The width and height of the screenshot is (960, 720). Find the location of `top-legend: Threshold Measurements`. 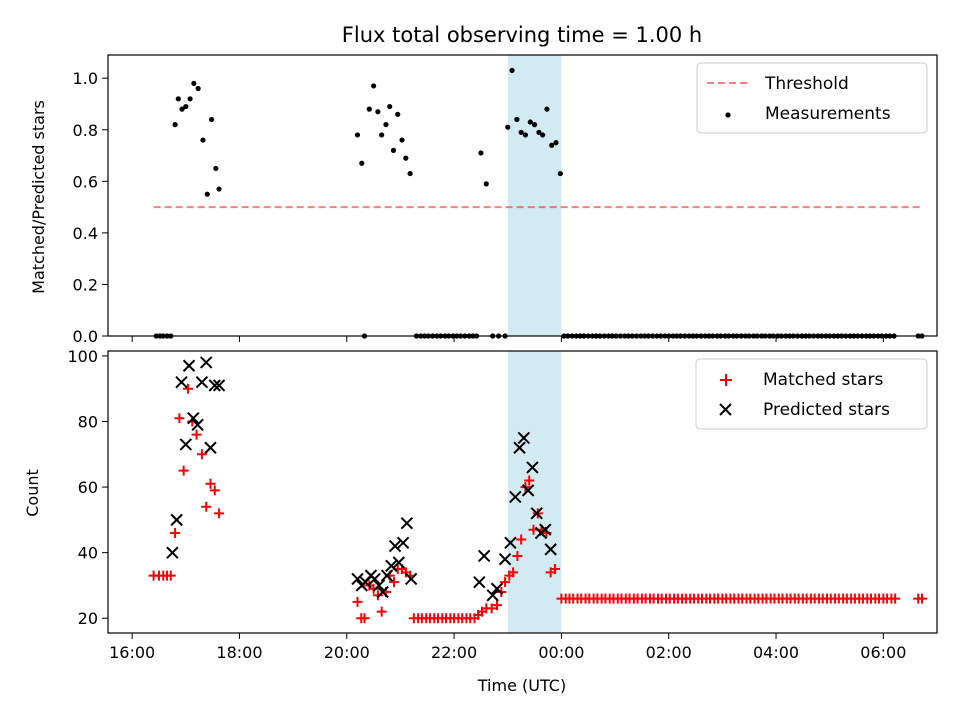

top-legend: Threshold Measurements is located at coordinates (812, 98).